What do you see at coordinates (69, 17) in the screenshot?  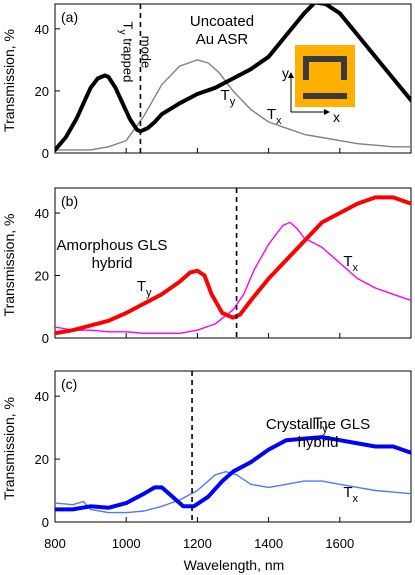 I see `panel-label: (a)` at bounding box center [69, 17].